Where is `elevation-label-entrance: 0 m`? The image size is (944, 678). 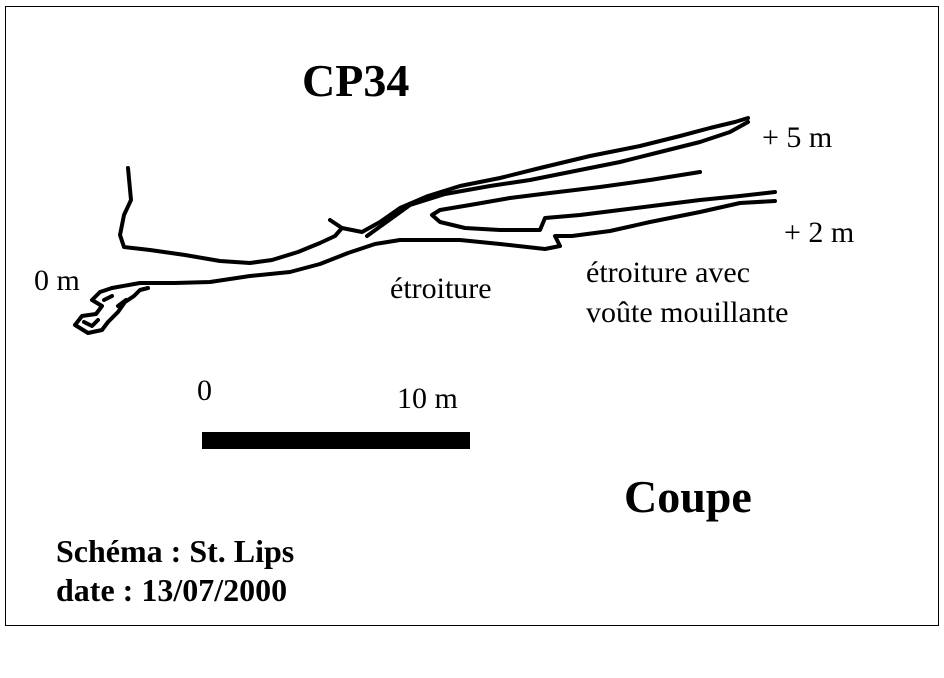
elevation-label-entrance: 0 m is located at coordinates (57, 280).